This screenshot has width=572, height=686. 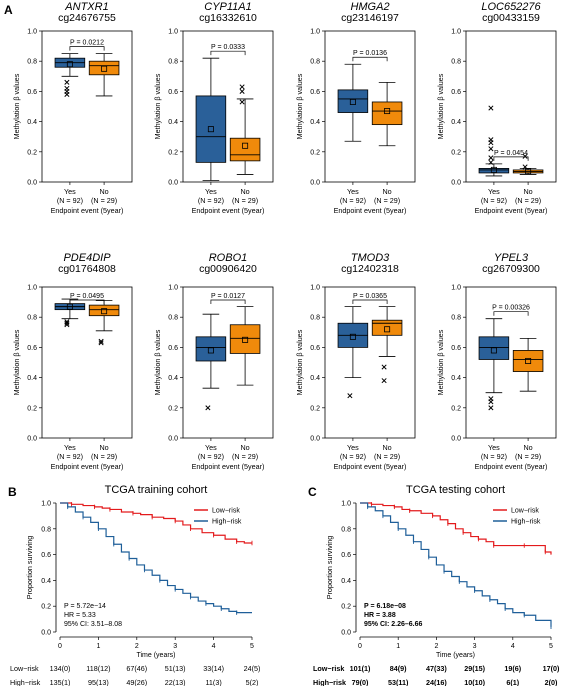 I want to click on gene-name: LOC652276, so click(x=511, y=7).